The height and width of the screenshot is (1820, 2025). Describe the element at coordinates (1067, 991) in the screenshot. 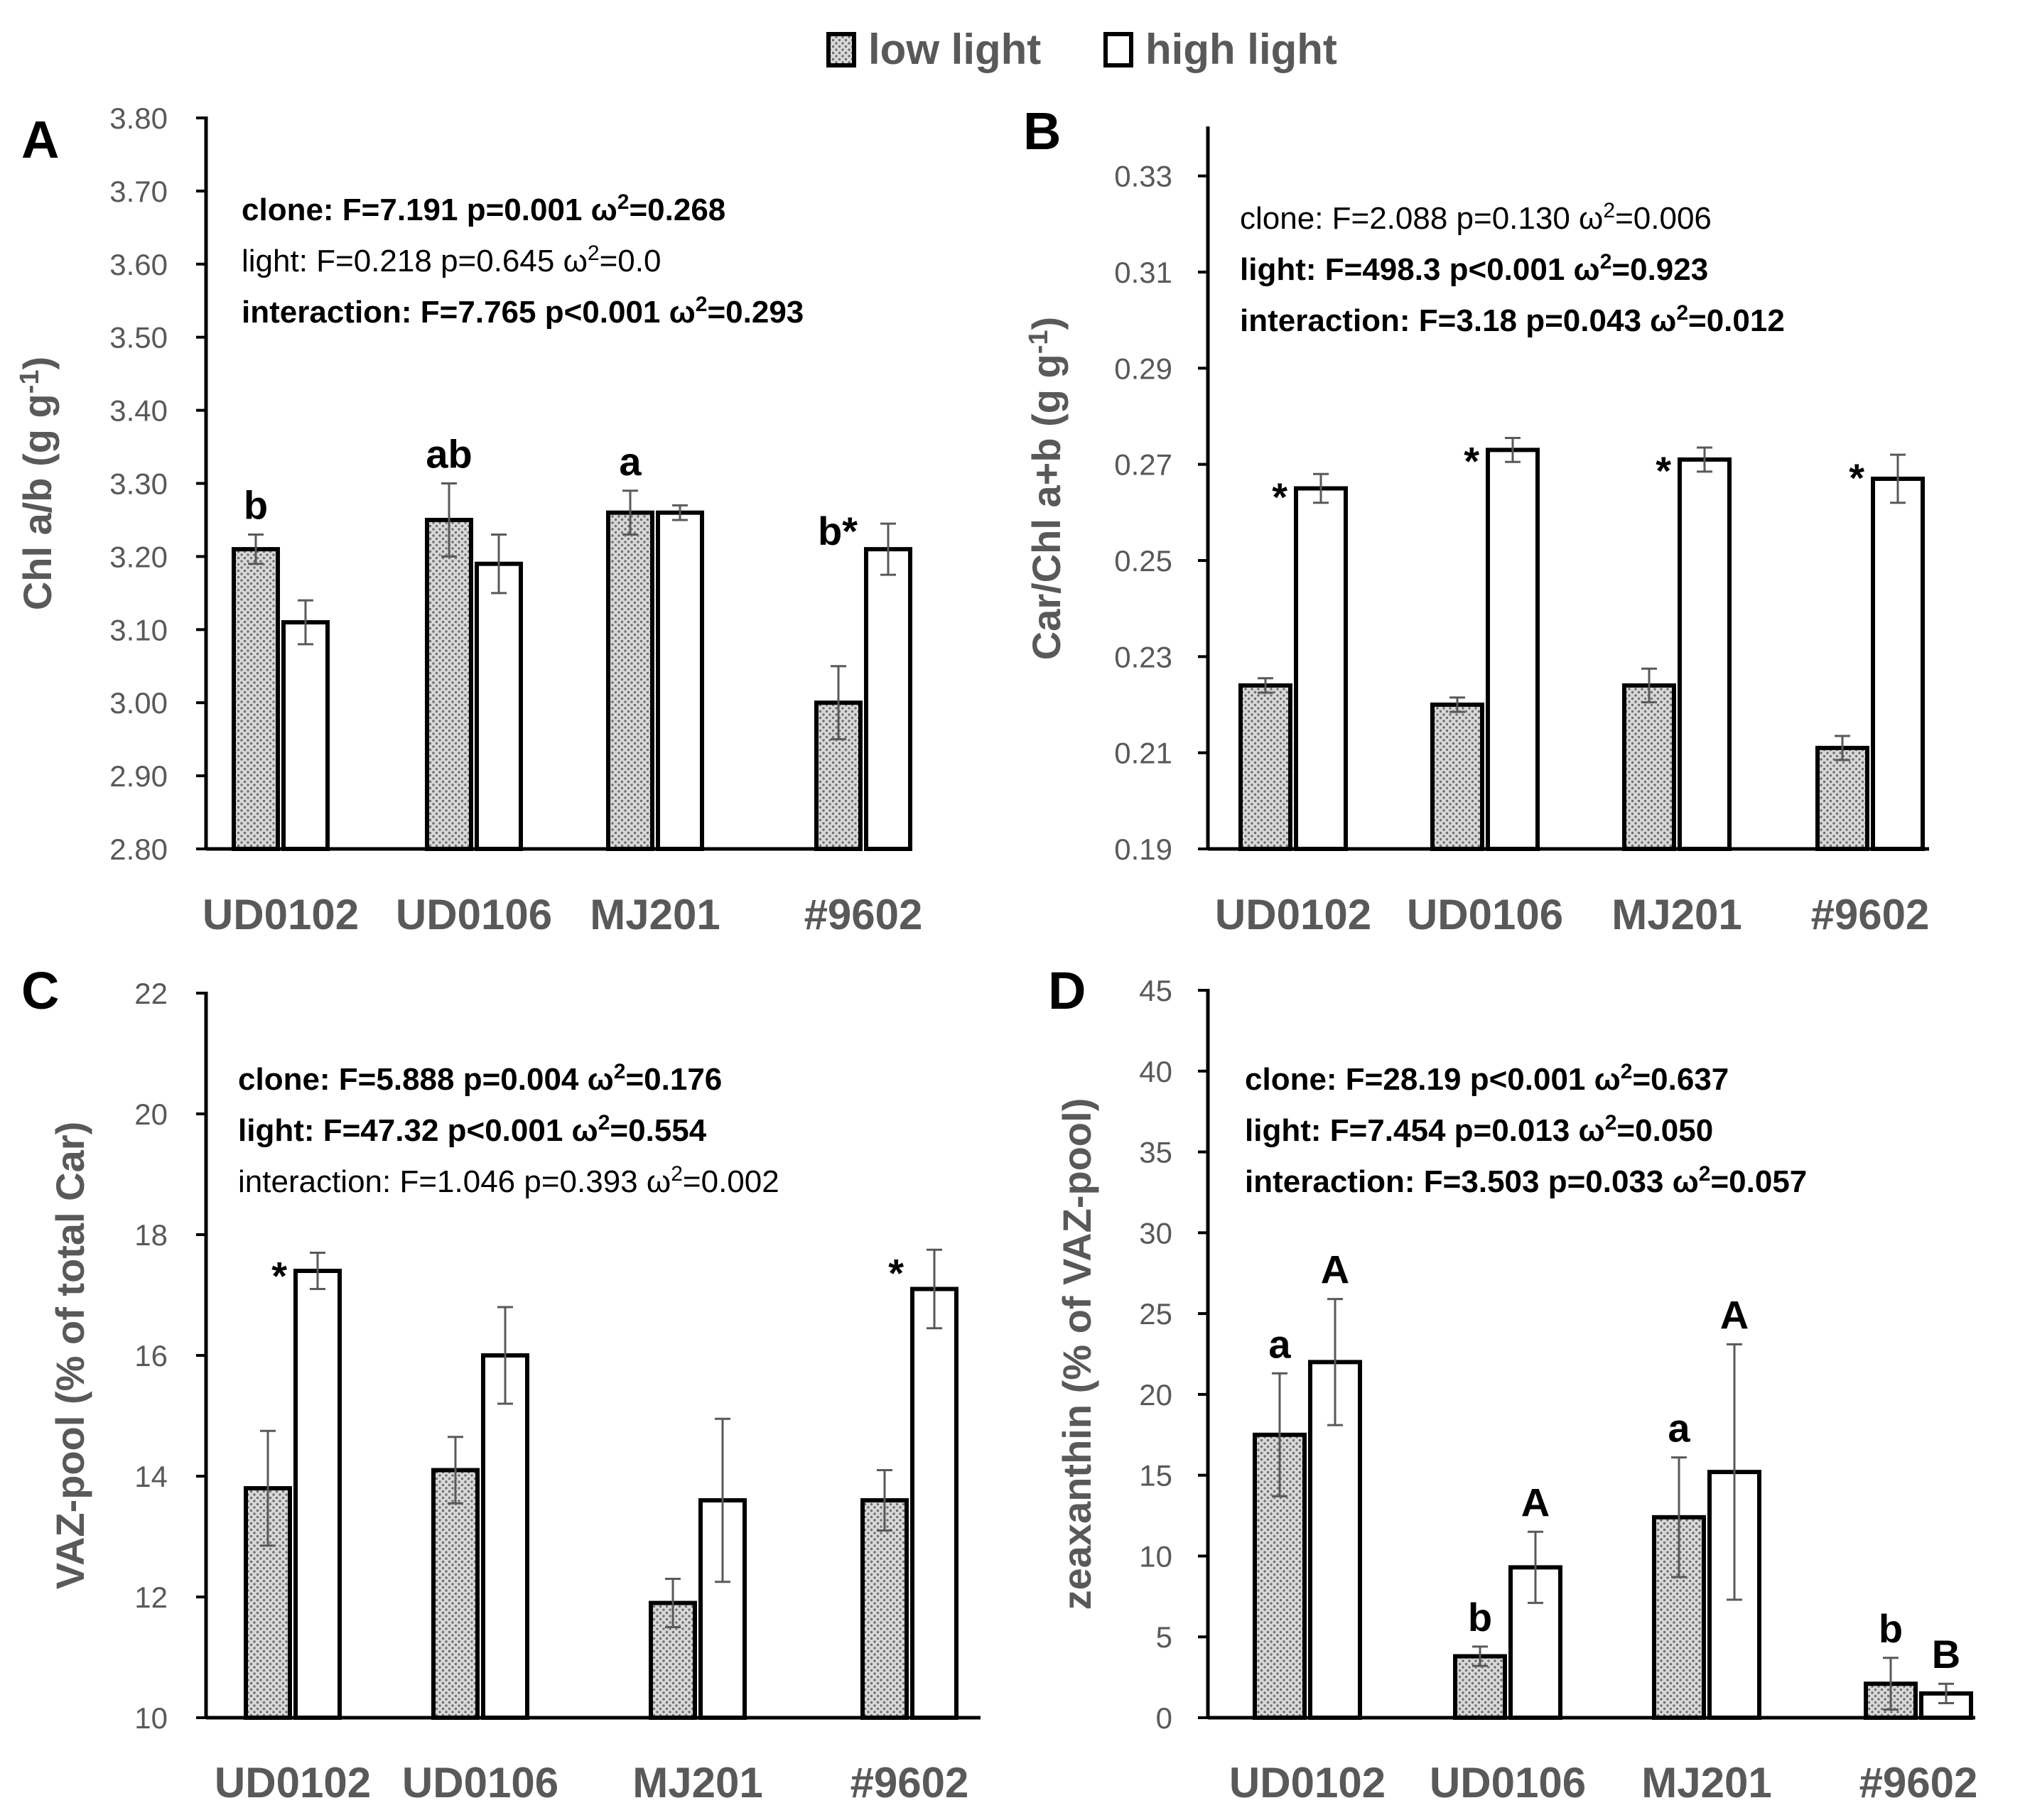

I see `panel-label-d: D` at that location.